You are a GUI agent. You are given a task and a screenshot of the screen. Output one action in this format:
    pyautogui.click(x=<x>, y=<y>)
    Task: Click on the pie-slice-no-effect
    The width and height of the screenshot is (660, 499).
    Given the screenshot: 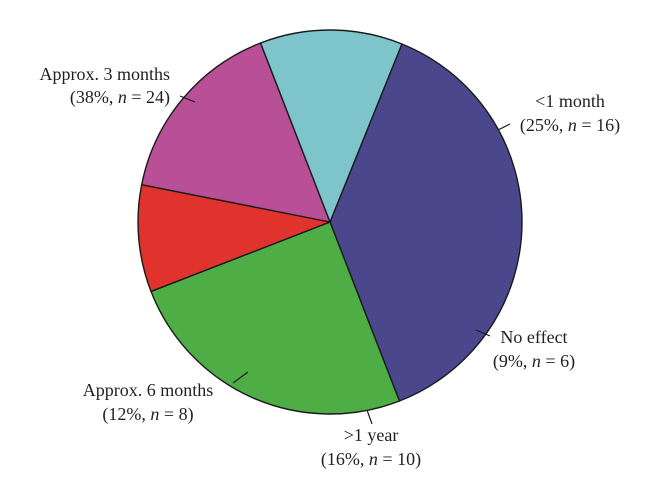 What is the action you would take?
    pyautogui.click(x=235, y=238)
    